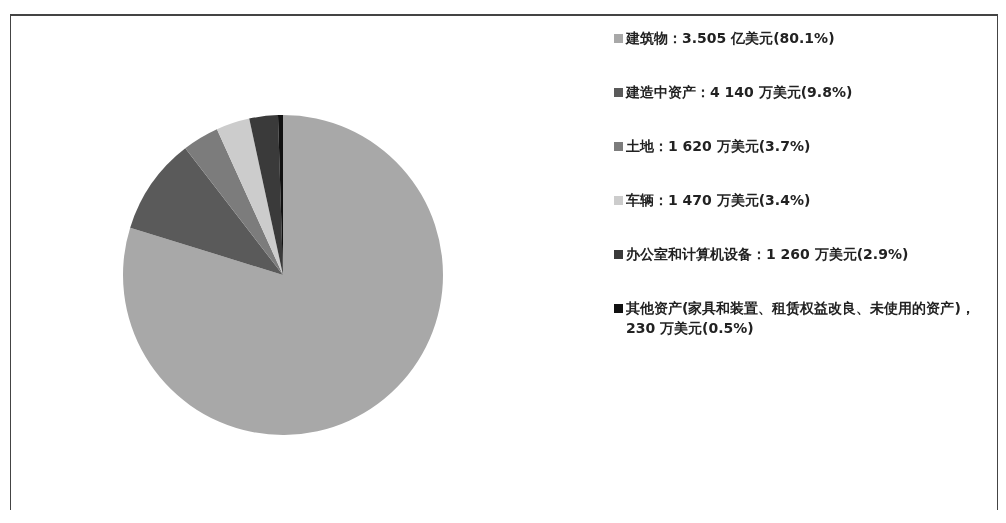 The height and width of the screenshot is (523, 1006). Describe the element at coordinates (767, 254) in the screenshot. I see `legend-label: 办公室和计算机设备：1 260 万美元(2.9%)` at that location.